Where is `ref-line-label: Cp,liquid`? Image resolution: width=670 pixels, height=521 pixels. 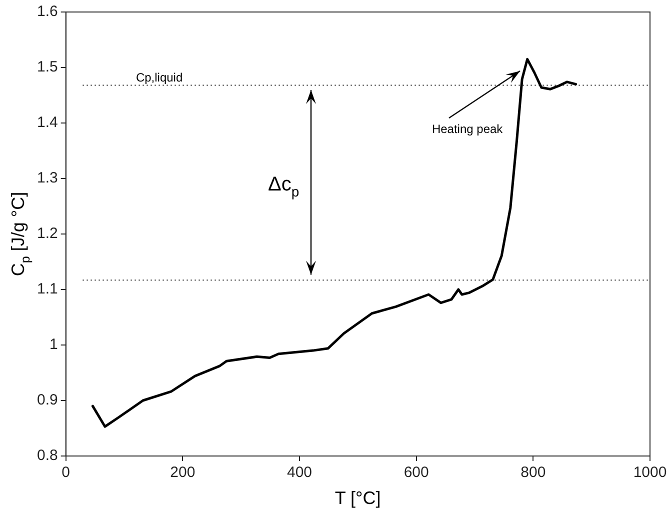 ref-line-label: Cp,liquid is located at coordinates (159, 77).